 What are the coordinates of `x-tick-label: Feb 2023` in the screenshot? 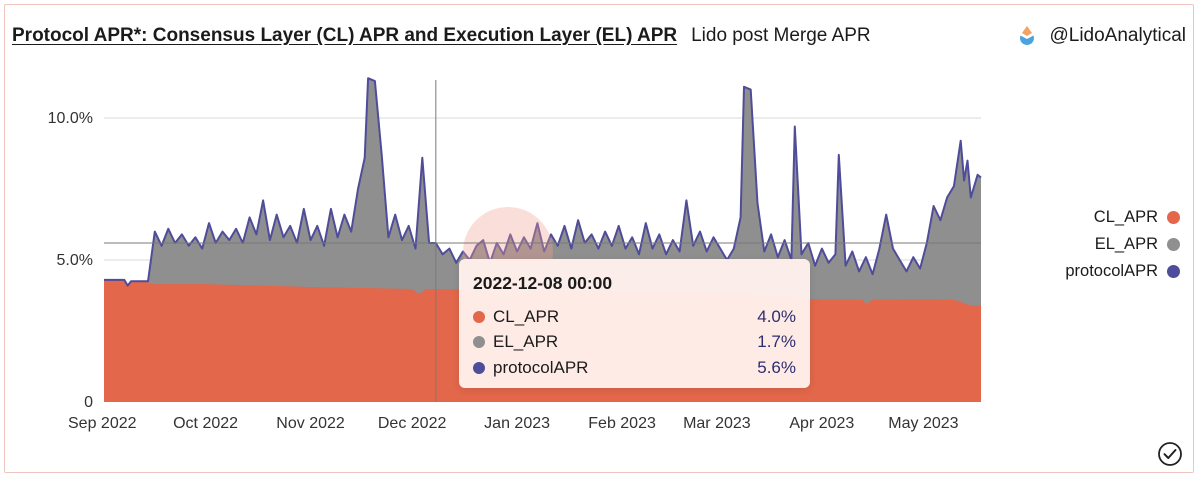 It's located at (622, 423).